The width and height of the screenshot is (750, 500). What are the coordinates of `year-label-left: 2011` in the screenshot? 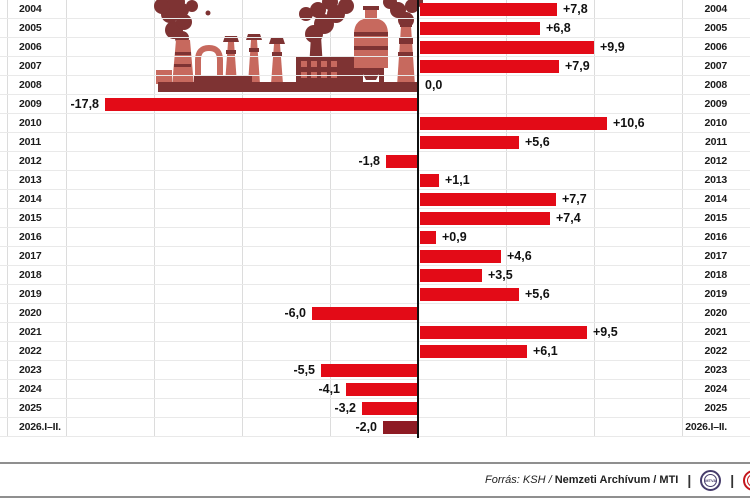 It's located at (30, 142).